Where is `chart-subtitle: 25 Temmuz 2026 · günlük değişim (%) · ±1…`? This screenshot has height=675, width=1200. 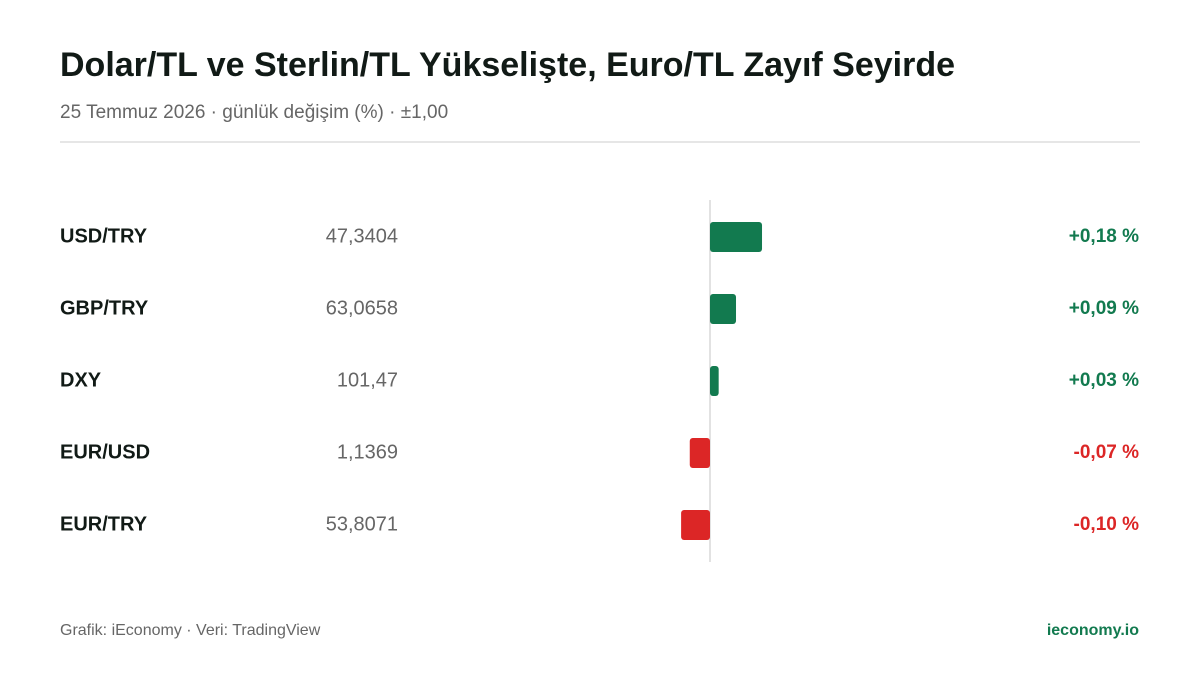 chart-subtitle: 25 Temmuz 2026 · günlük değişim (%) · ±1… is located at coordinates (254, 112).